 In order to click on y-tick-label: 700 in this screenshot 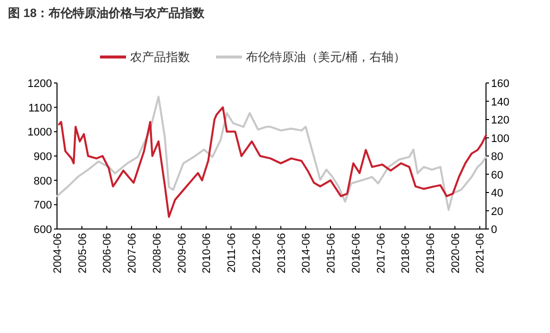, I will do `click(43, 206)`.